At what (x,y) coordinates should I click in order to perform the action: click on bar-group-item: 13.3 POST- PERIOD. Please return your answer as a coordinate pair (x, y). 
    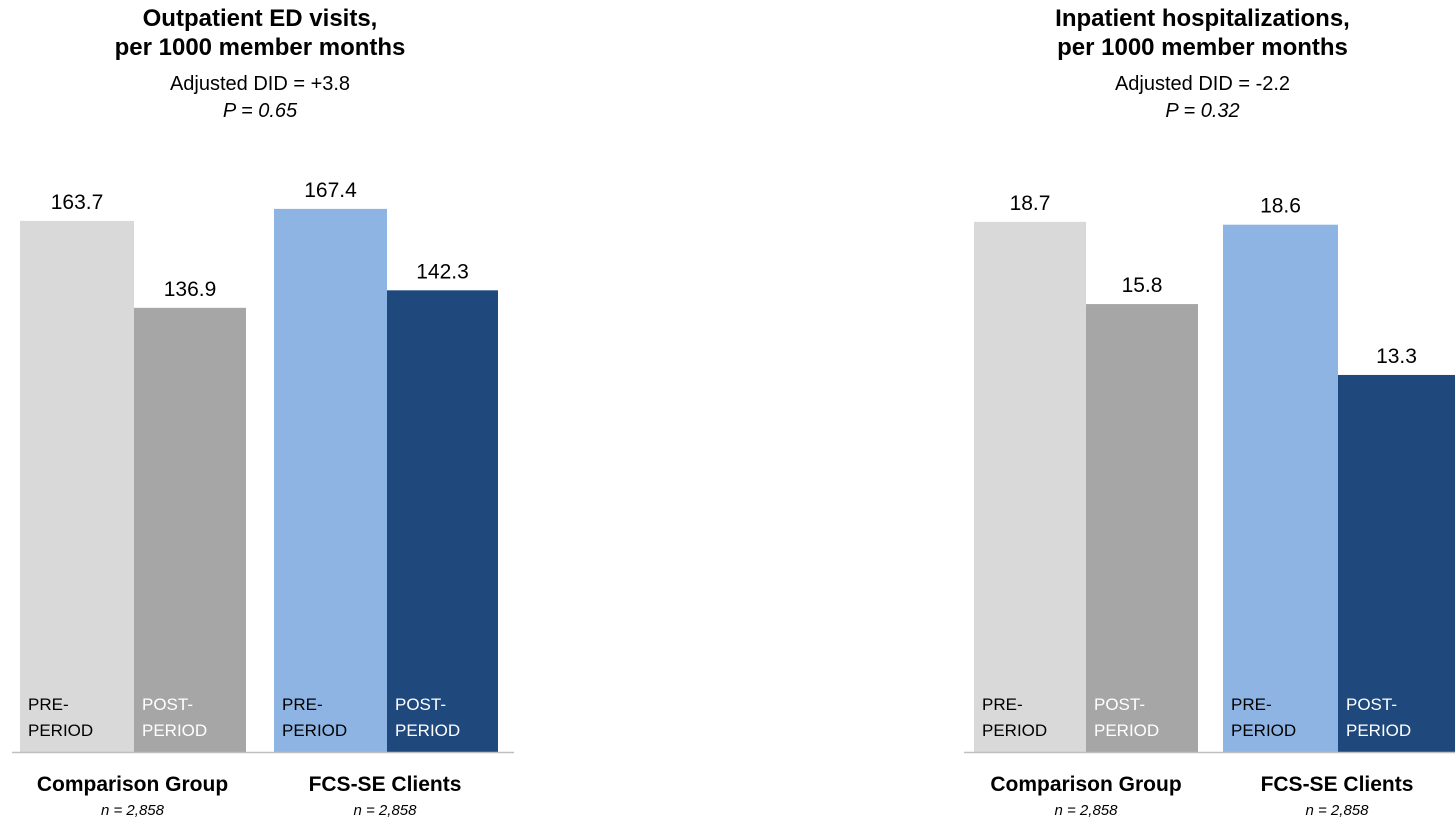
    Looking at the image, I should click on (1396, 548).